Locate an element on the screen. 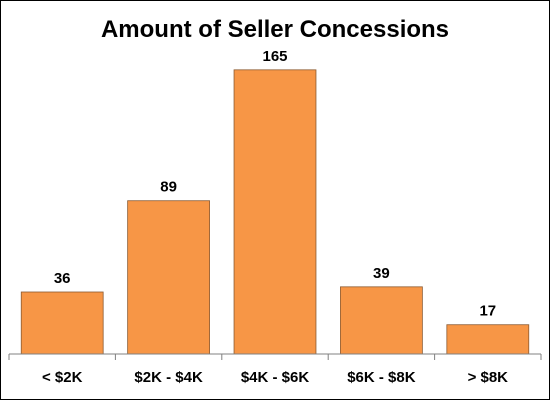 This screenshot has height=400, width=550. tick-label-6k-8k: $6K - $8K is located at coordinates (381, 377).